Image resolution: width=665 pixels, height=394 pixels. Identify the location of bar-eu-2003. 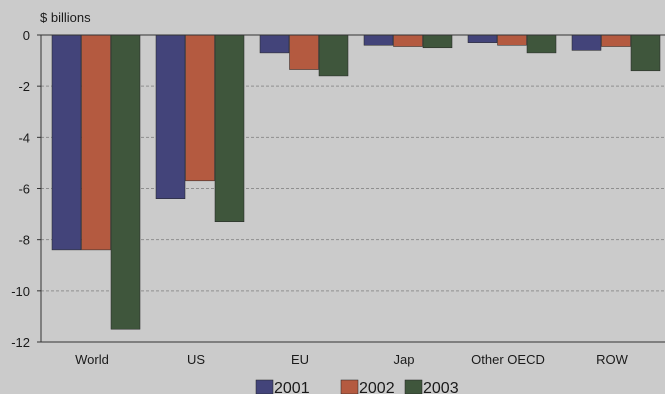
(333, 55).